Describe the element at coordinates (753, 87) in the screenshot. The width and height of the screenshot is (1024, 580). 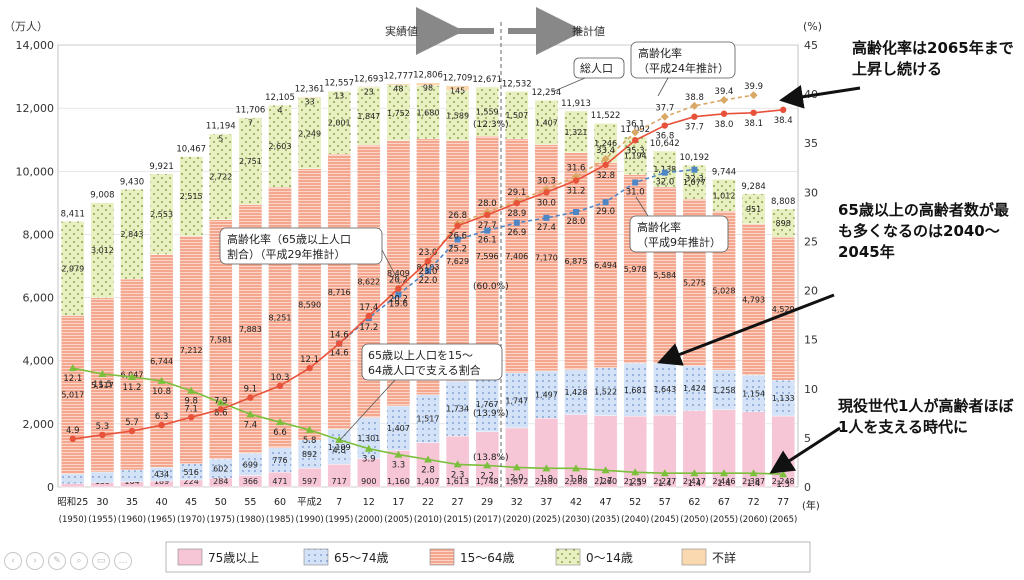
I see `aging-2012-value-label: 39.9` at that location.